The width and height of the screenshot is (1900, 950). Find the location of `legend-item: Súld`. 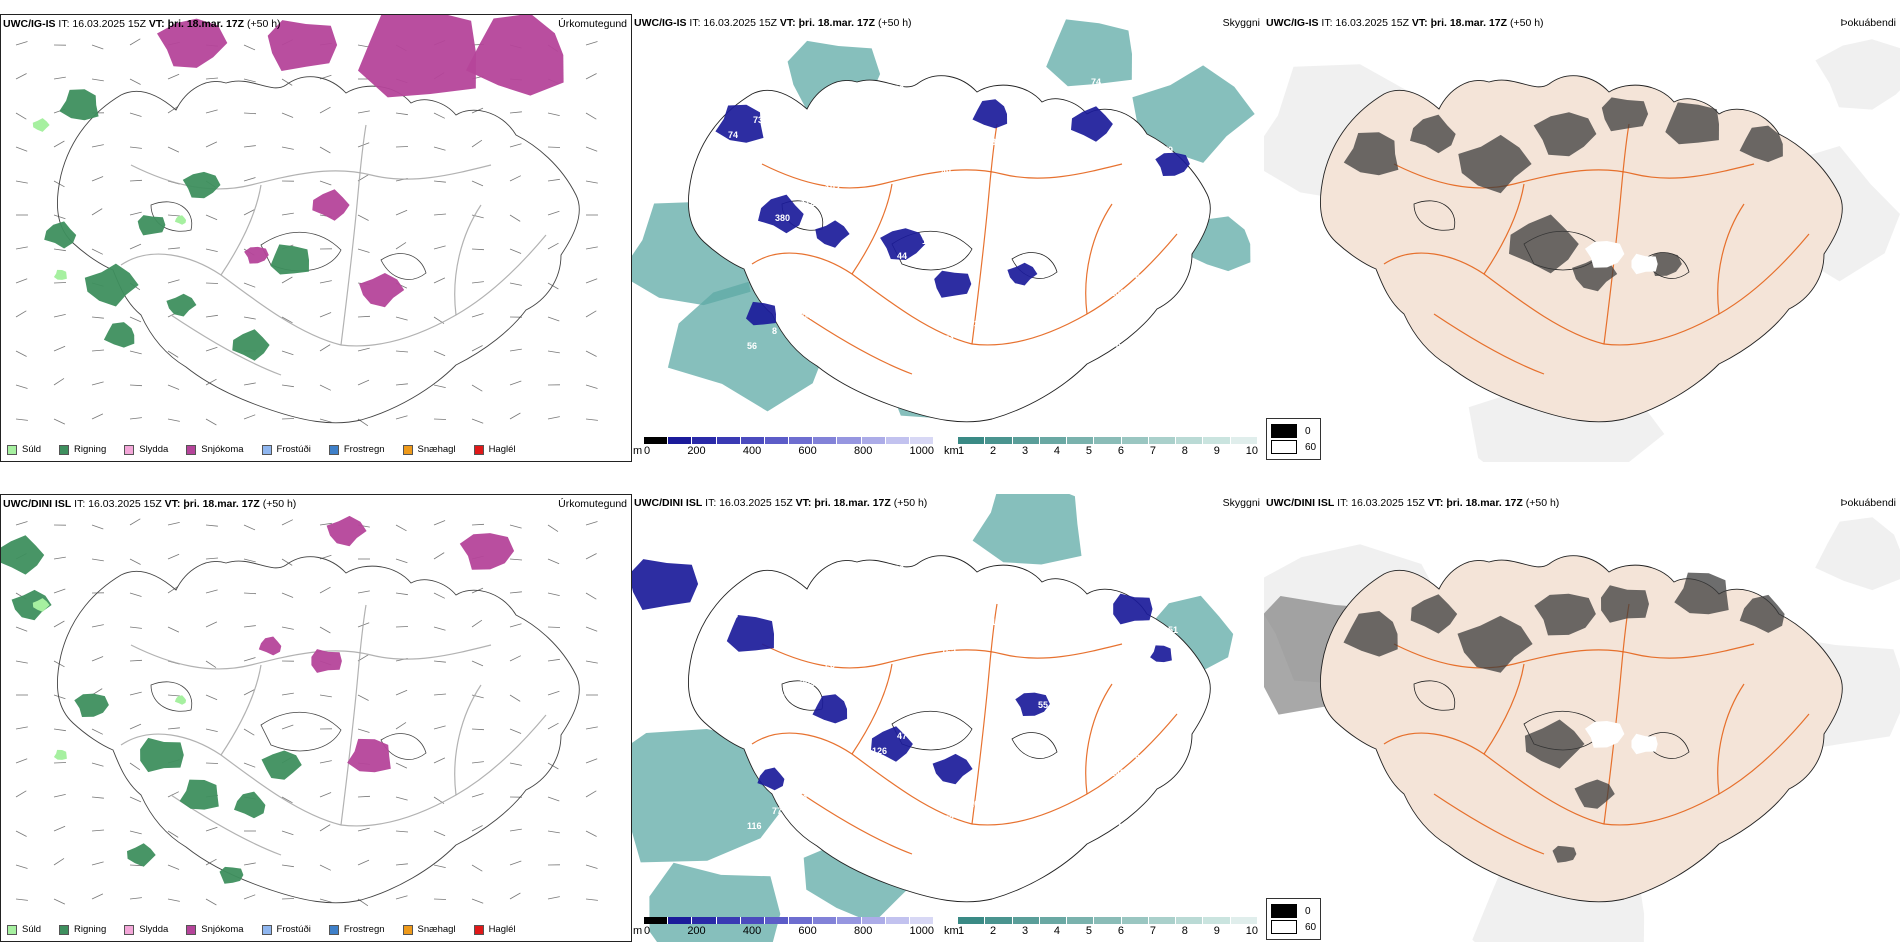

legend-item: Súld is located at coordinates (24, 929).